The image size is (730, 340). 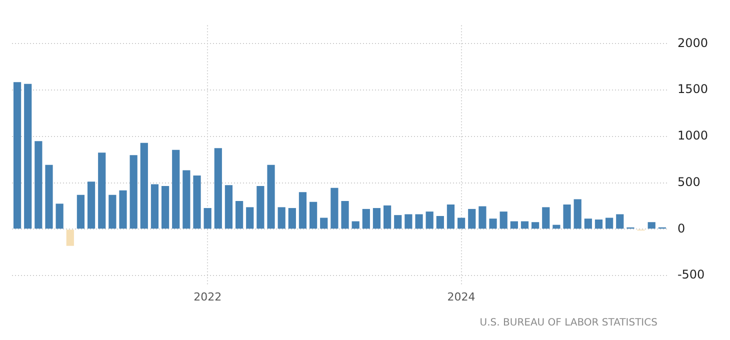 What do you see at coordinates (692, 43) in the screenshot?
I see `y-tick-label: 2000` at bounding box center [692, 43].